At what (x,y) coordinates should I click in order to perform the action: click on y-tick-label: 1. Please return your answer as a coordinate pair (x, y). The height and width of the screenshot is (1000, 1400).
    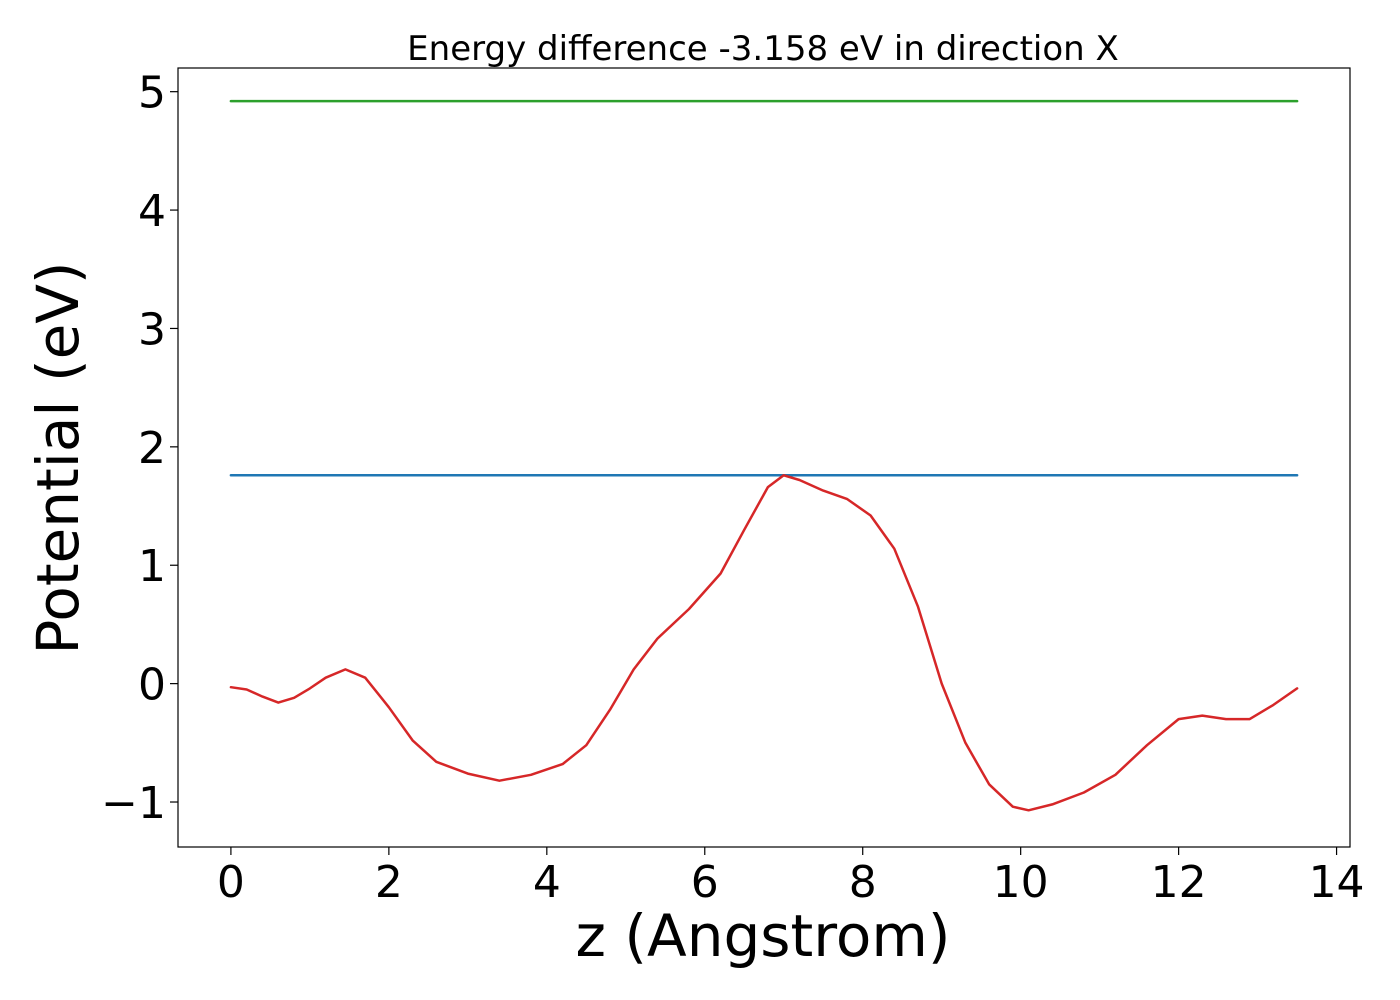
    Looking at the image, I should click on (152, 566).